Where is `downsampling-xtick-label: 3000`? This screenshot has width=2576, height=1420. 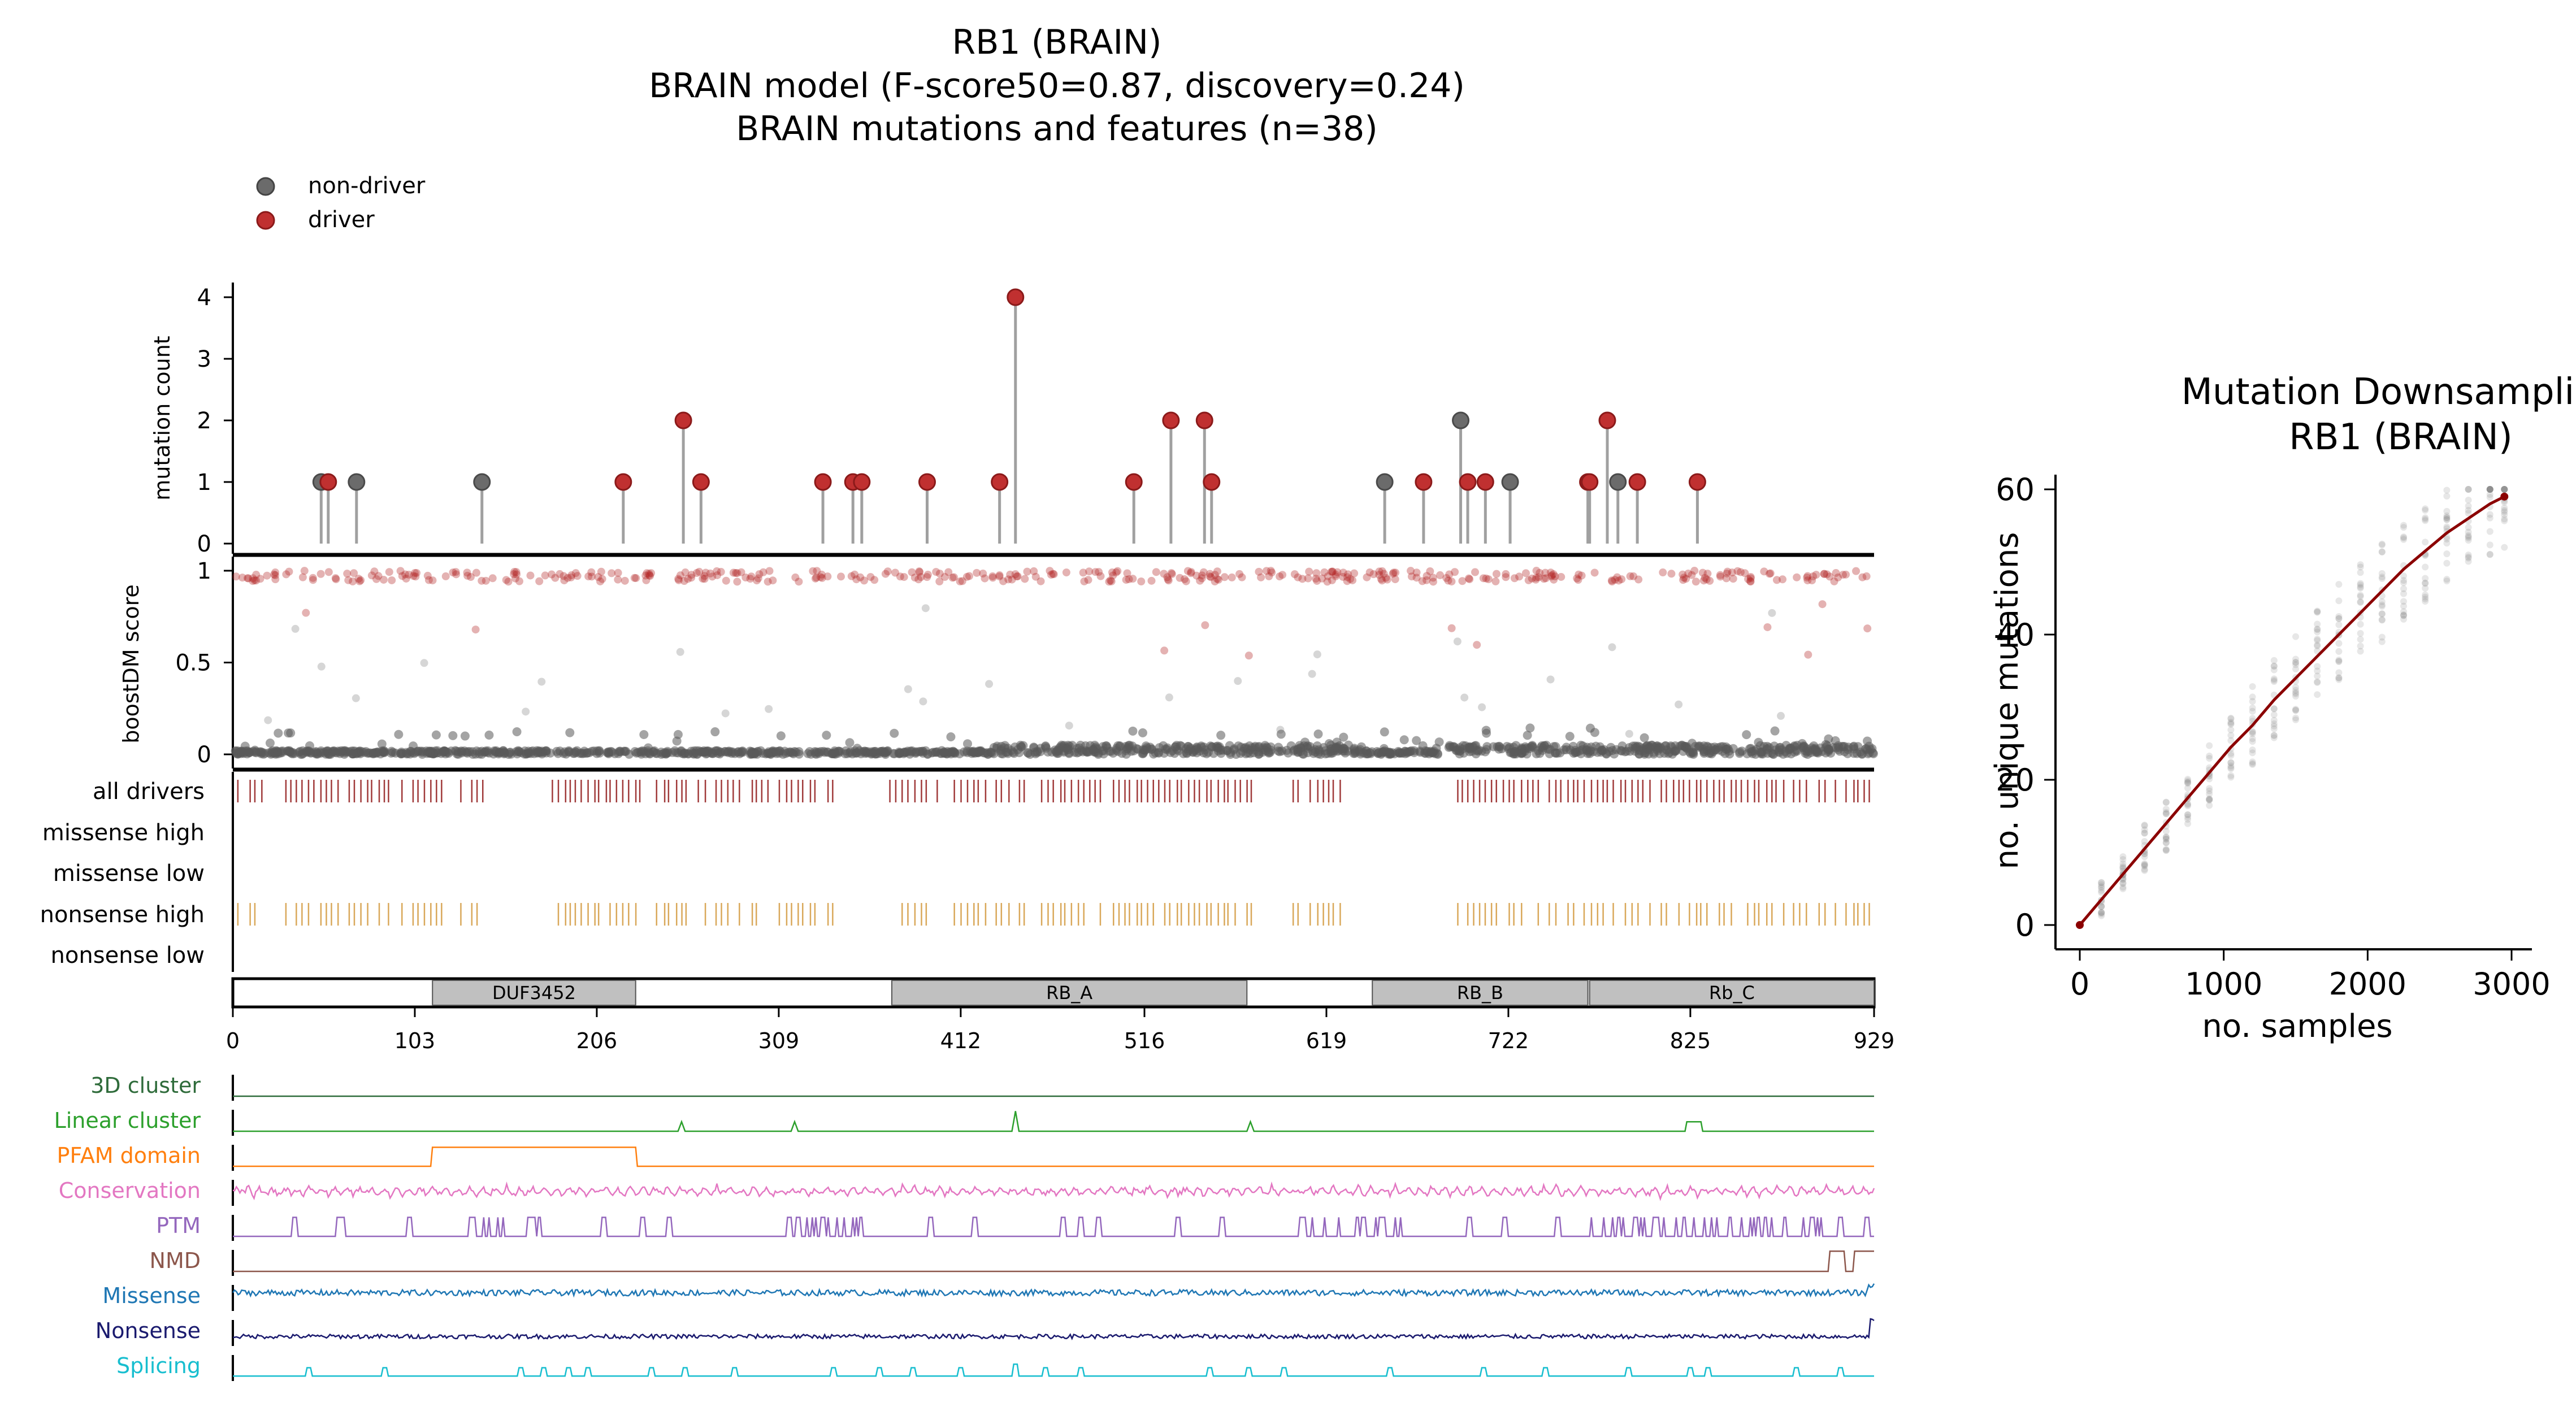 downsampling-xtick-label: 3000 is located at coordinates (2511, 984).